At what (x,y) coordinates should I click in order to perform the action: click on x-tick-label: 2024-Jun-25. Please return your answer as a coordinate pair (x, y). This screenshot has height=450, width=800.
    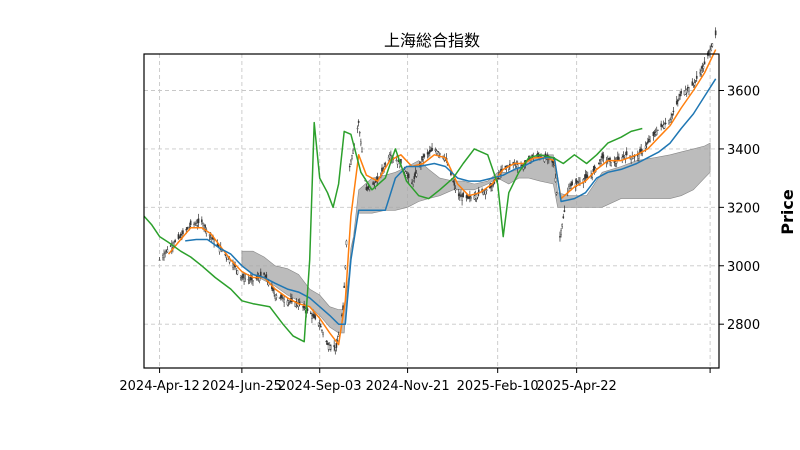
    Looking at the image, I should click on (242, 386).